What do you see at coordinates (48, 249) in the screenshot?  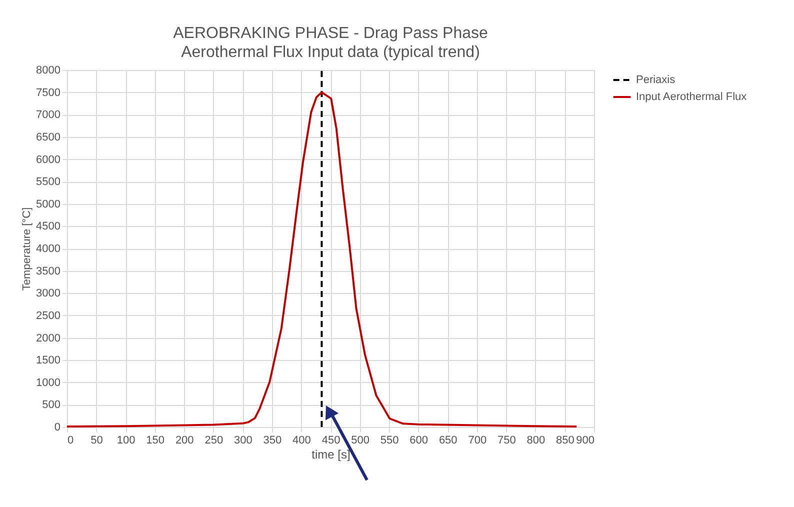 I see `y-tick-label: 4000` at bounding box center [48, 249].